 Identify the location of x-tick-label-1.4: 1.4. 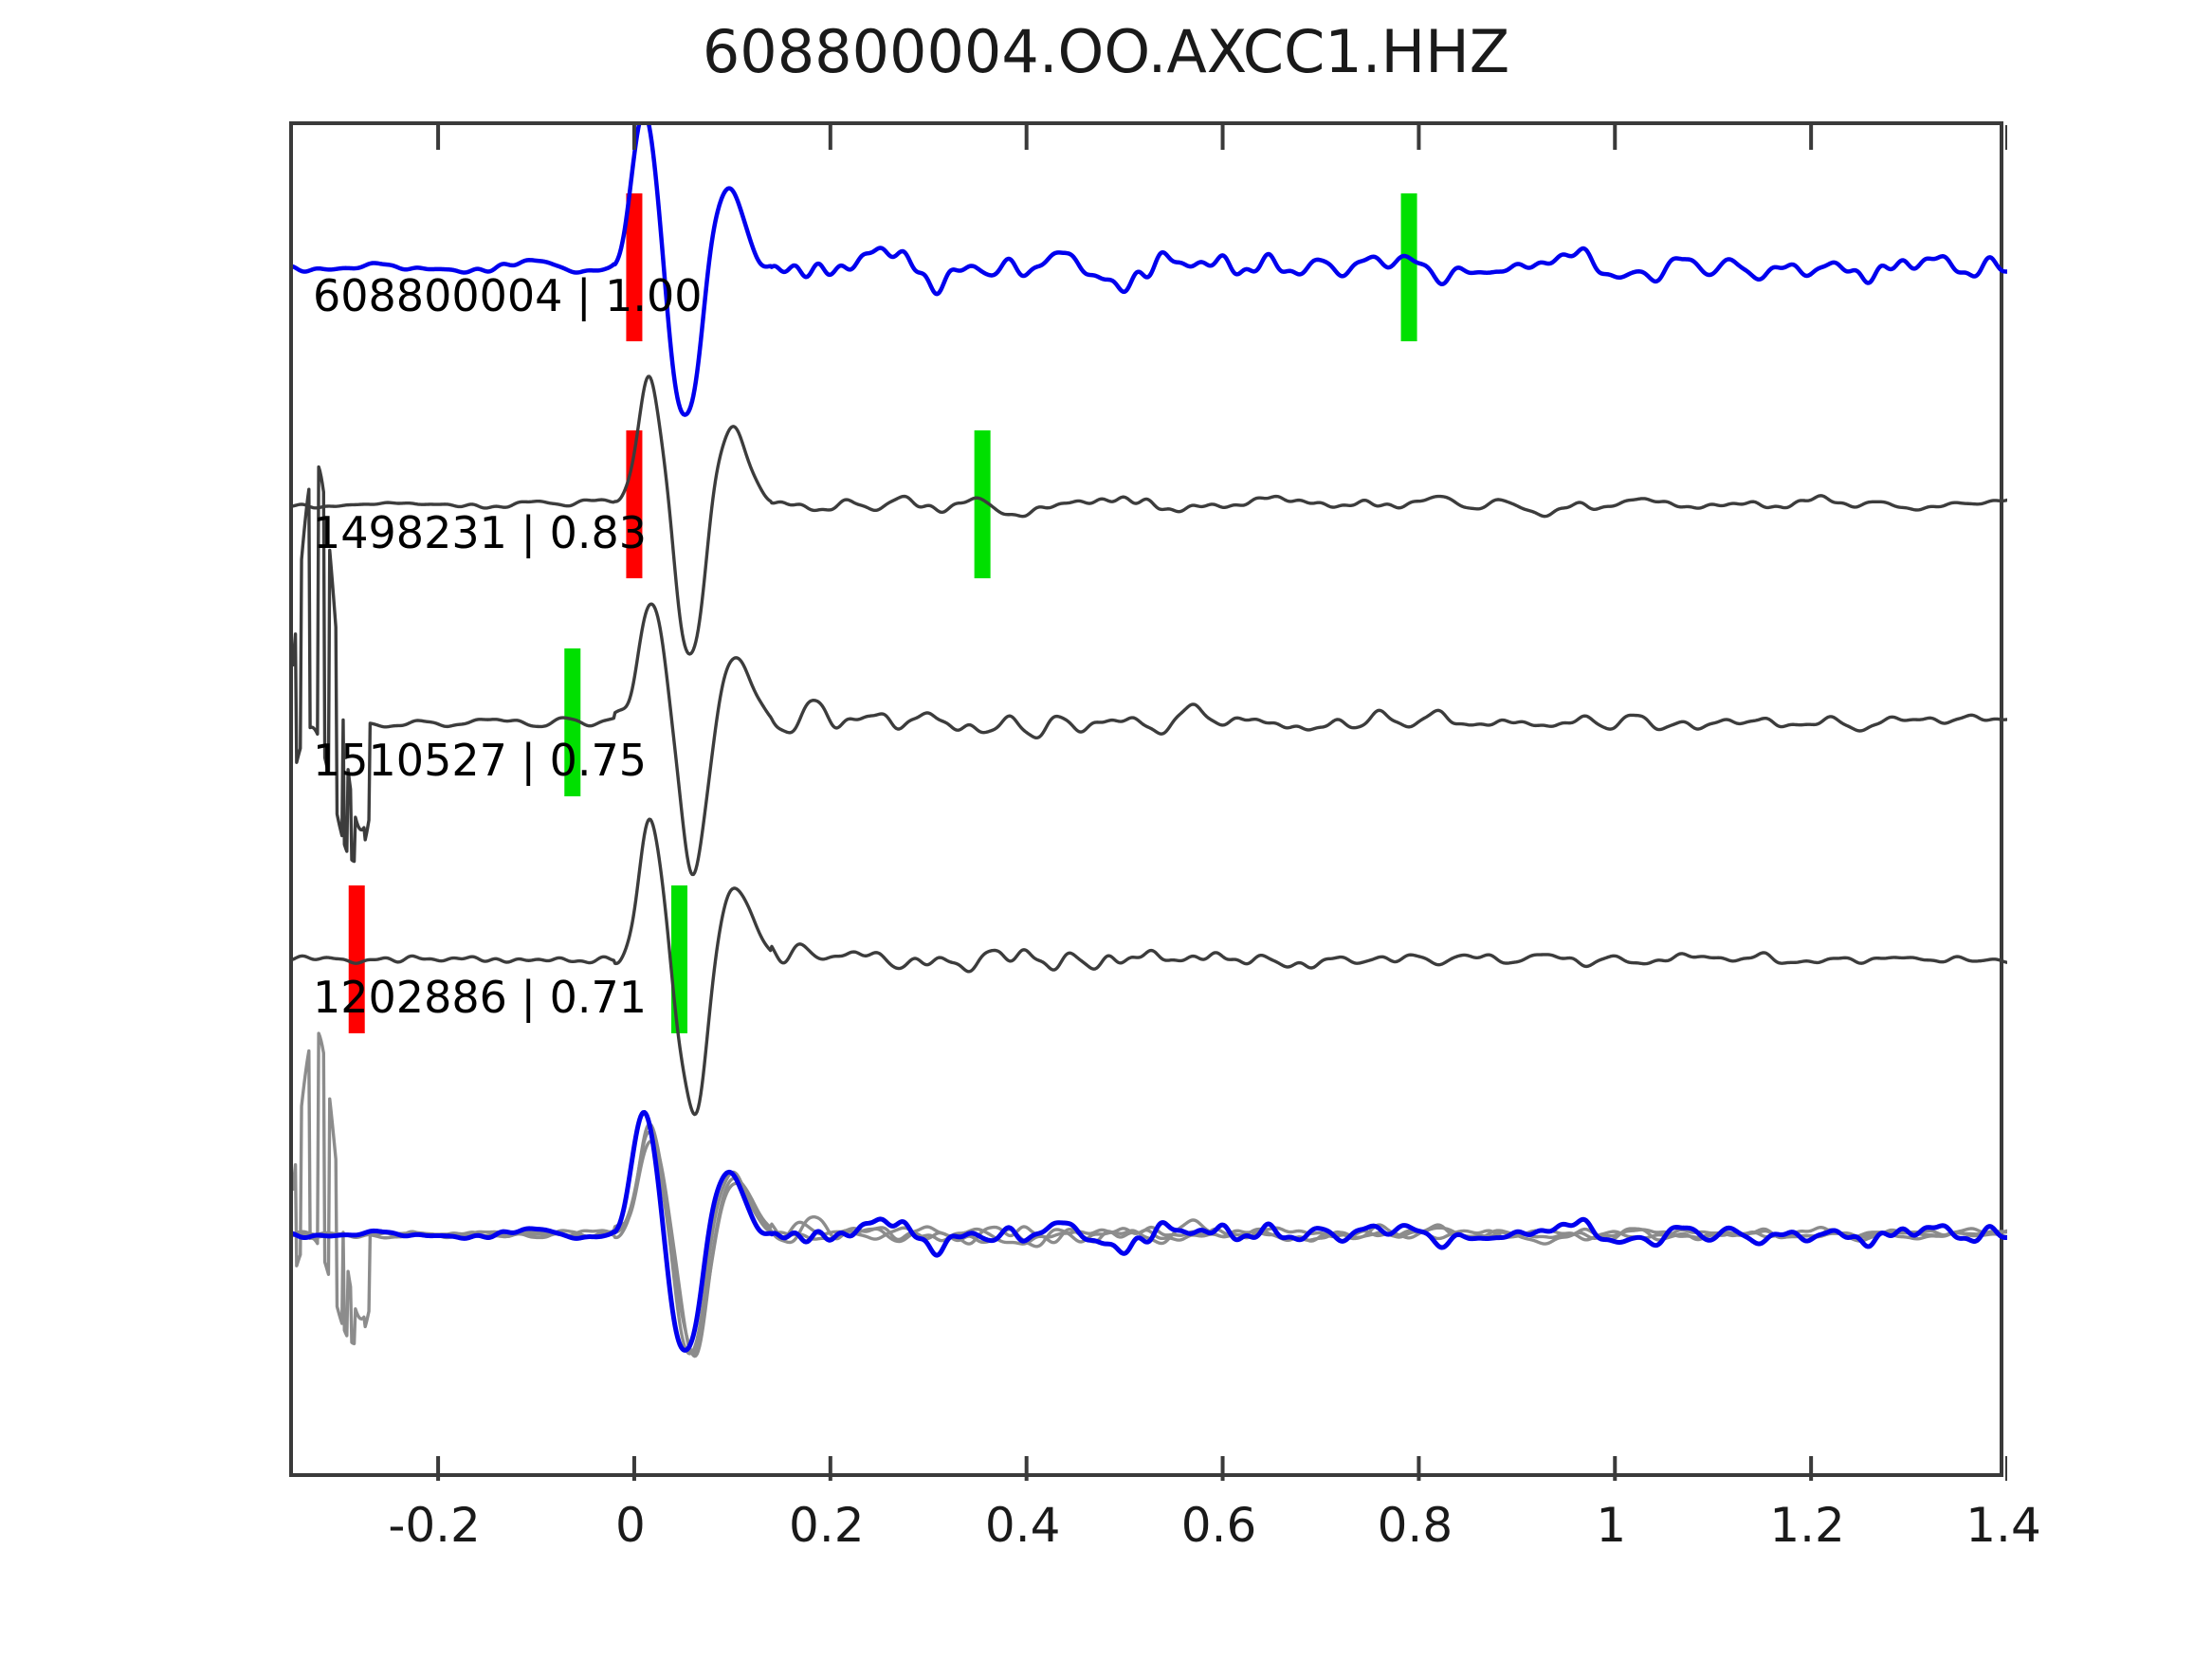
(2003, 1525).